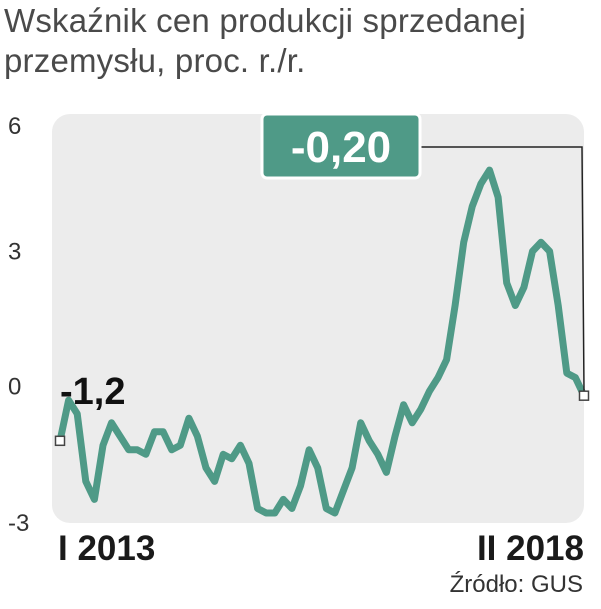 Image resolution: width=601 pixels, height=609 pixels. Describe the element at coordinates (14, 126) in the screenshot. I see `y-tick-label: 6` at that location.